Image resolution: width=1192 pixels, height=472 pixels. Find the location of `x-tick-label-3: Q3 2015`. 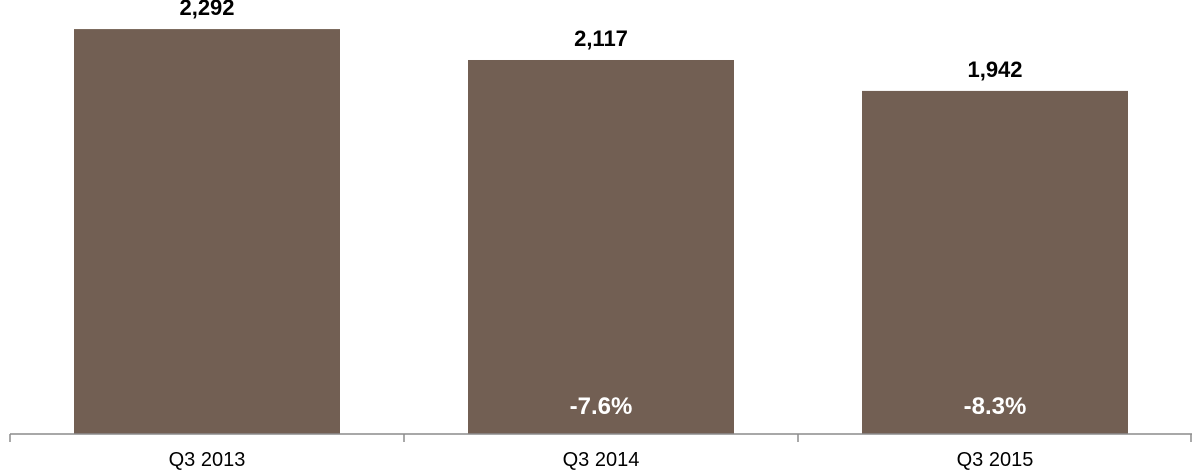

x-tick-label-3: Q3 2015 is located at coordinates (995, 460).